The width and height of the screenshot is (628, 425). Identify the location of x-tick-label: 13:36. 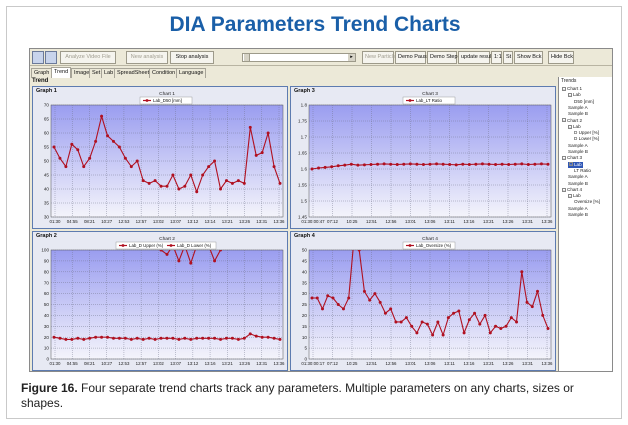
(548, 221).